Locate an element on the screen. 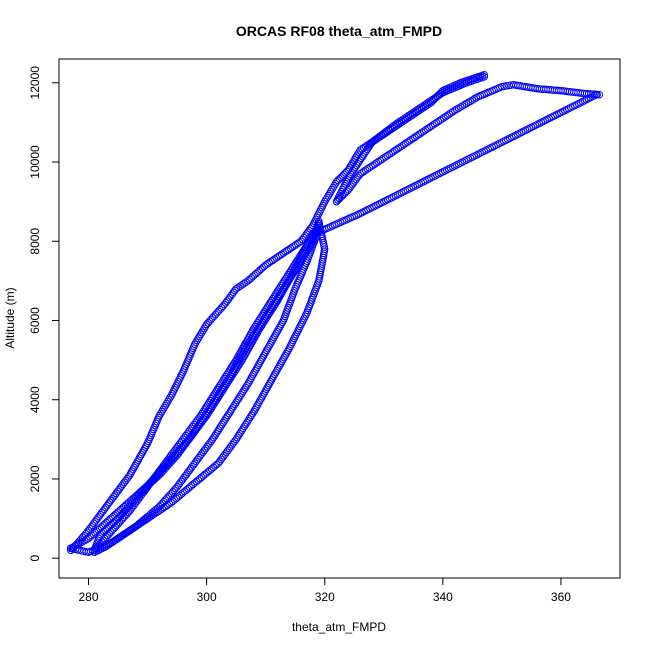 Image resolution: width=650 pixels, height=650 pixels. x-tick-label: 300 is located at coordinates (207, 597).